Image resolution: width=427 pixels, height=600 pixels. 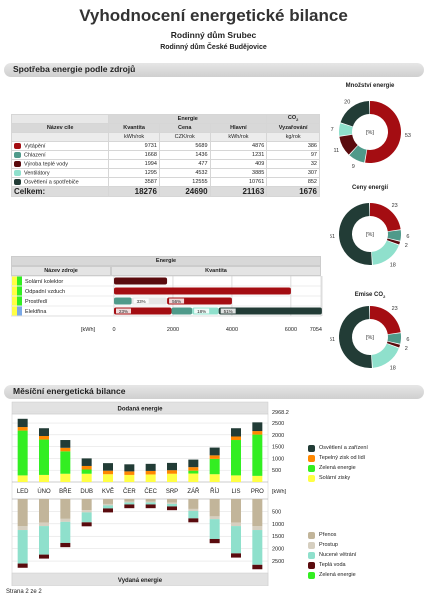 What do you see at coordinates (213, 15) in the screenshot?
I see `page-title: Vyhodnocení energetické bilance` at bounding box center [213, 15].